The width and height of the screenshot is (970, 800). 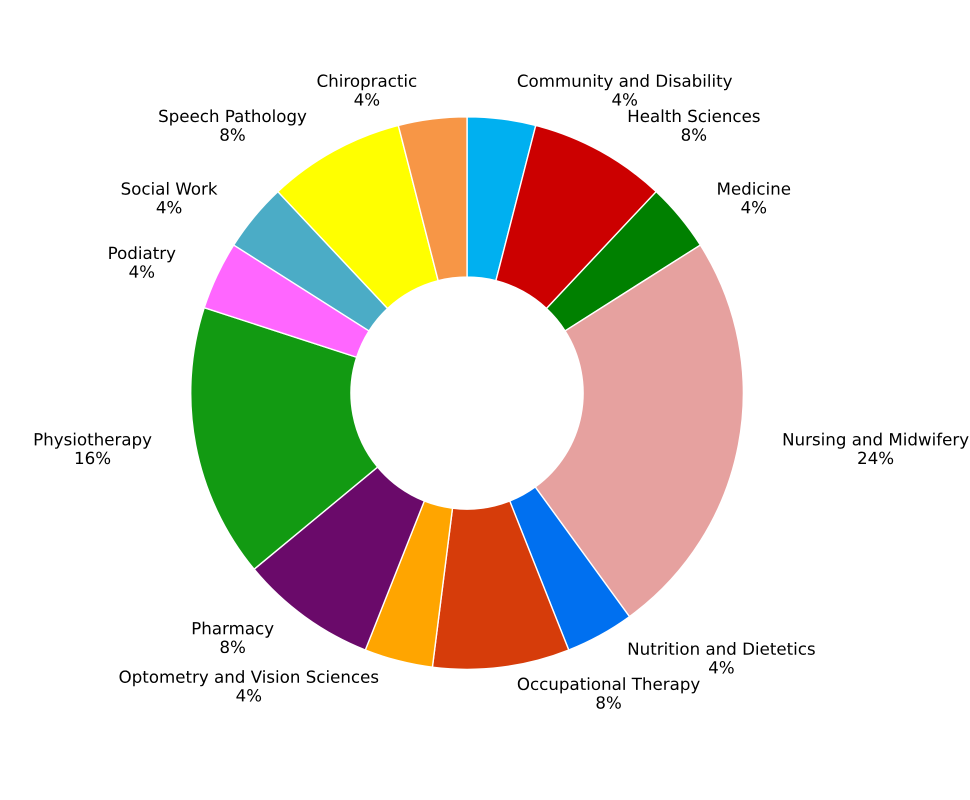 I want to click on slice-label: Nursing and Midwifery, so click(x=876, y=440).